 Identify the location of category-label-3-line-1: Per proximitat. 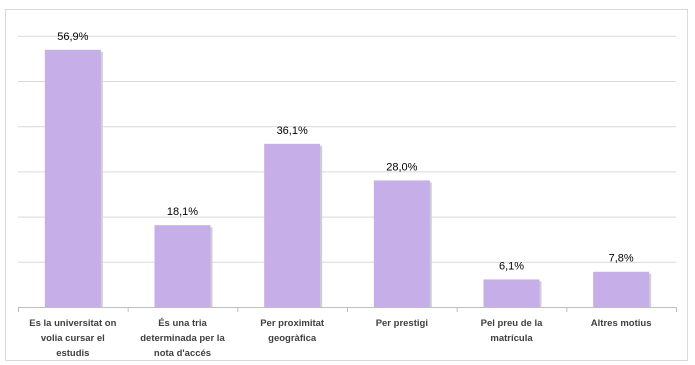
(292, 323).